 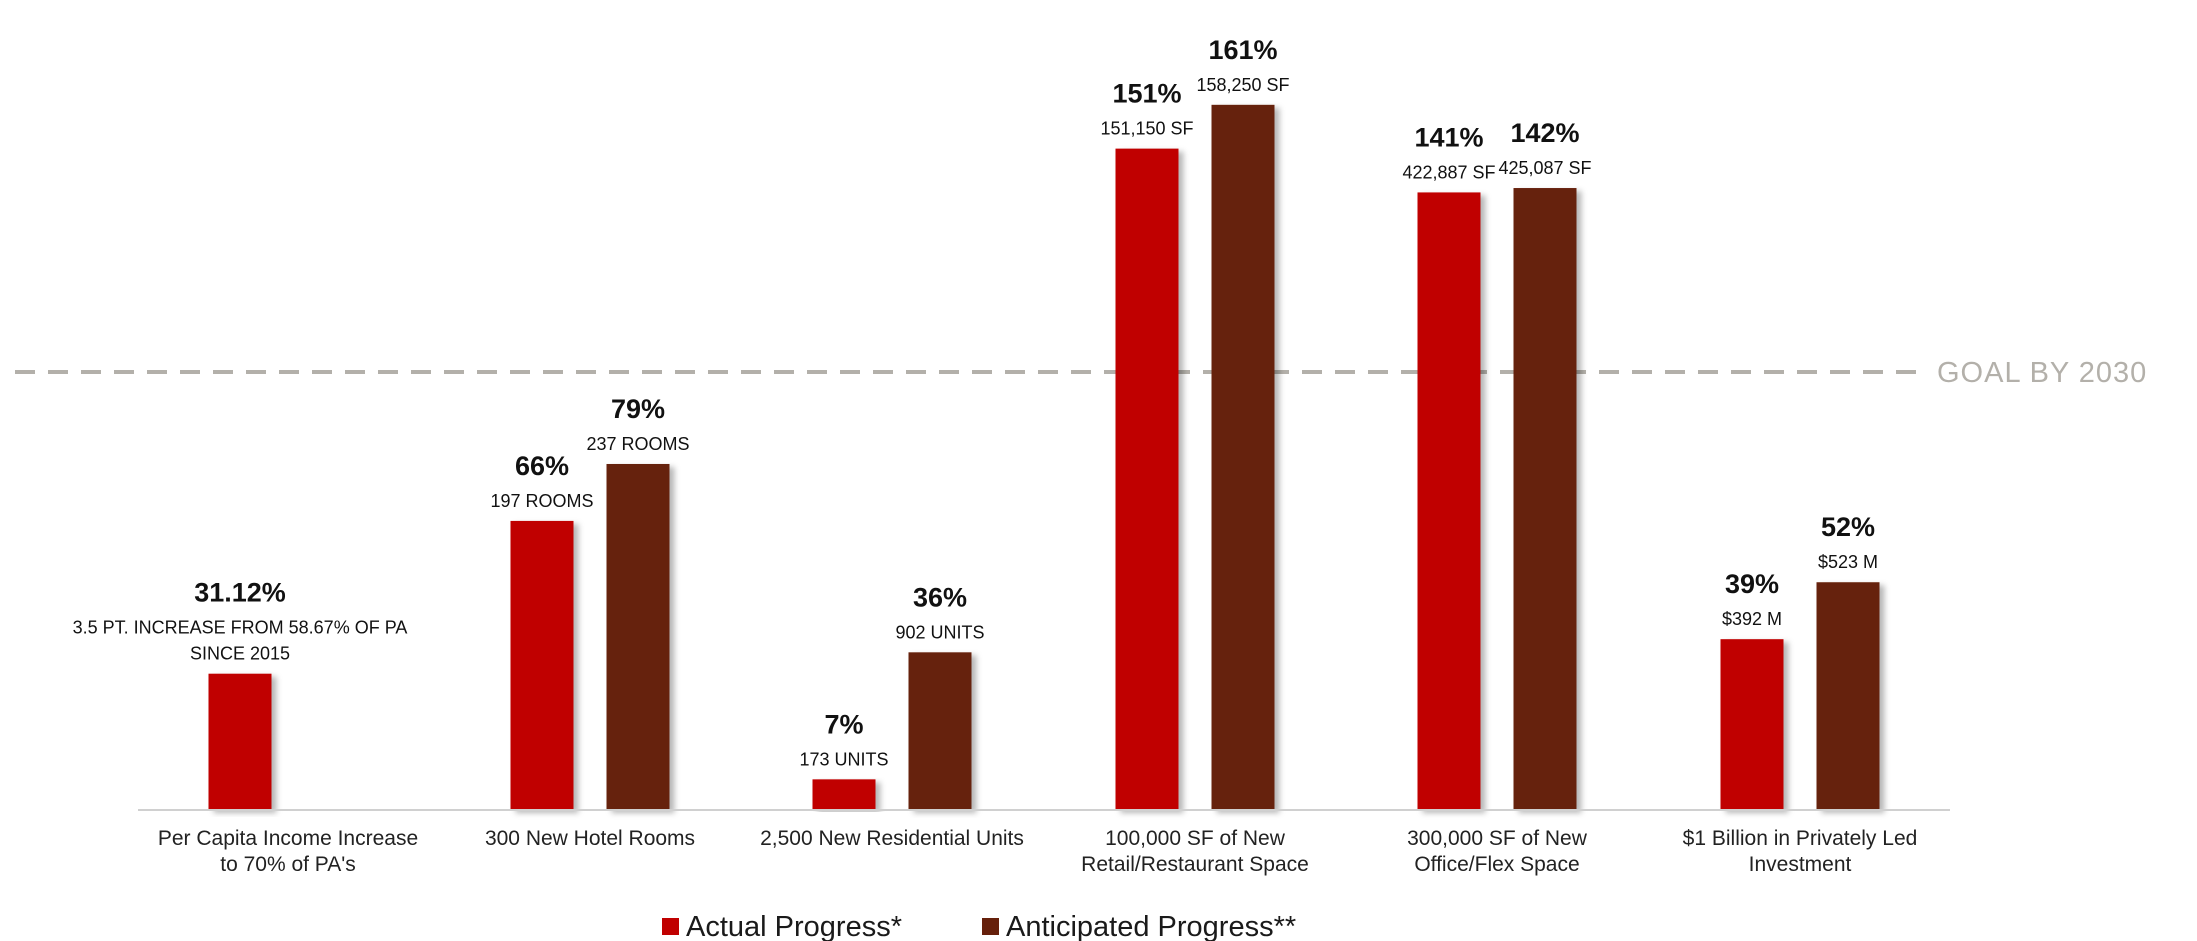 I want to click on bar-detail-label: SINCE 2015, so click(x=240, y=654).